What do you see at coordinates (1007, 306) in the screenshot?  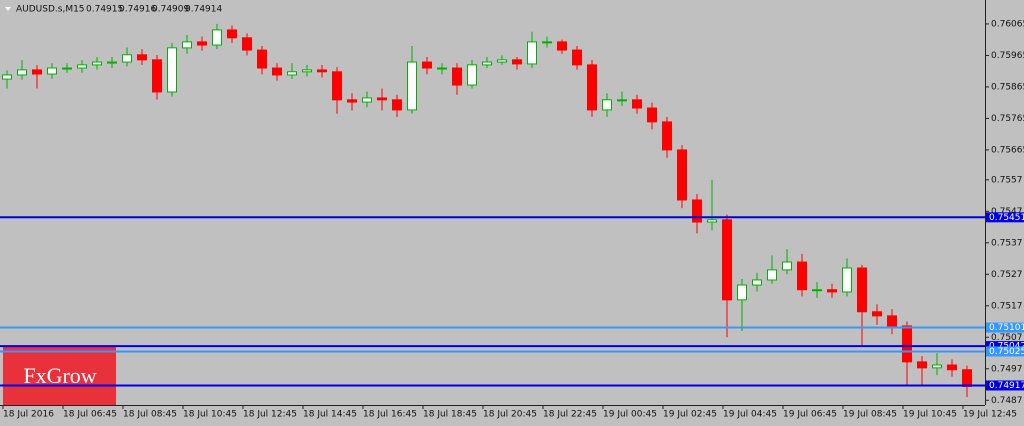 I see `y-tick-label: 0.7517` at bounding box center [1007, 306].